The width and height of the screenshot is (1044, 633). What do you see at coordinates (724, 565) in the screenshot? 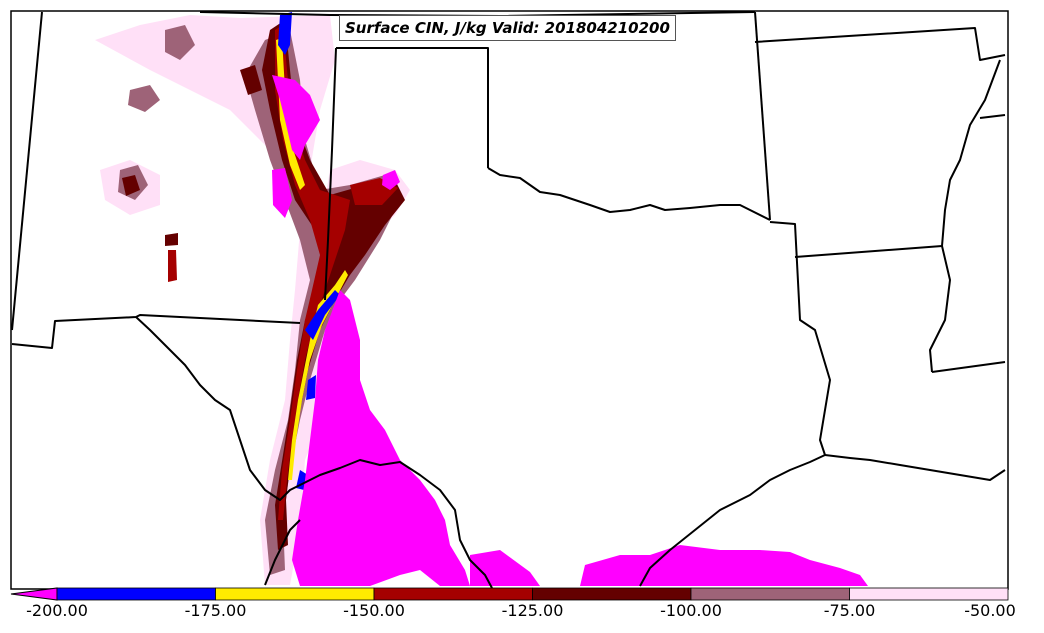
I see `cin-magenta-coast` at bounding box center [724, 565].